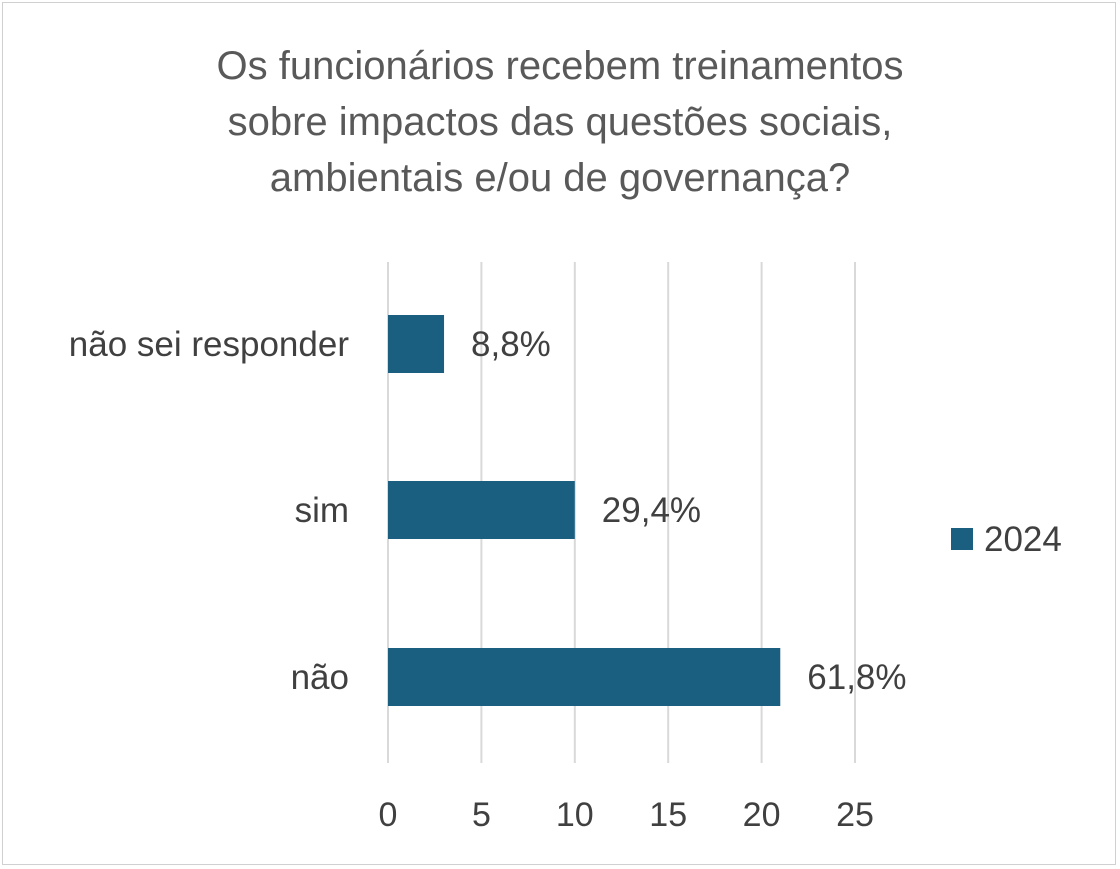 This screenshot has height=869, width=1120. What do you see at coordinates (322, 510) in the screenshot?
I see `category-label-1: sim` at bounding box center [322, 510].